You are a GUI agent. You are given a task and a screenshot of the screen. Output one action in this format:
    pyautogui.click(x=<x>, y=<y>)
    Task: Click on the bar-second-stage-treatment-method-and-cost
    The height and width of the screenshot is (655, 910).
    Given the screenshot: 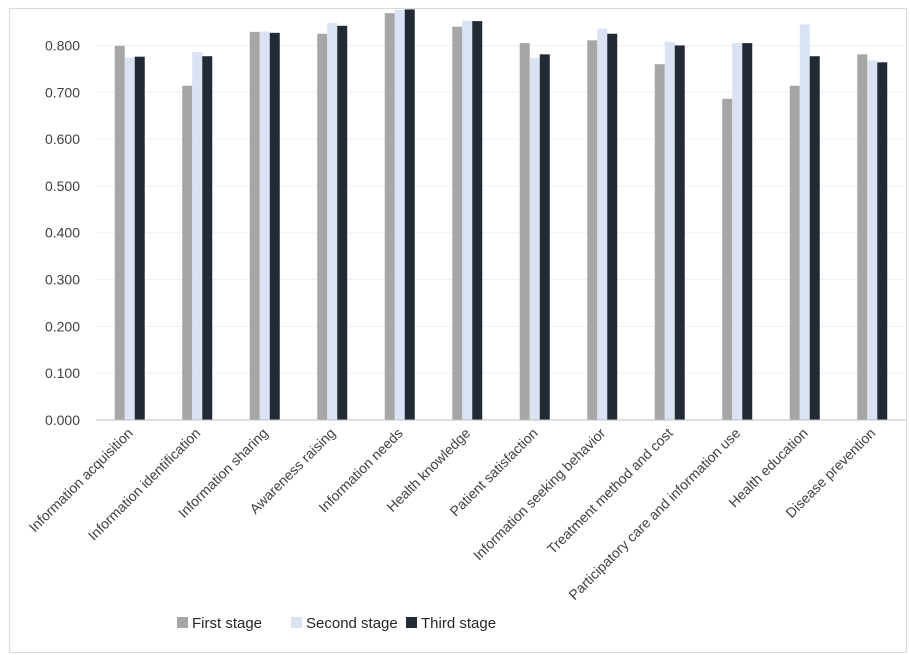 What is the action you would take?
    pyautogui.click(x=669, y=230)
    